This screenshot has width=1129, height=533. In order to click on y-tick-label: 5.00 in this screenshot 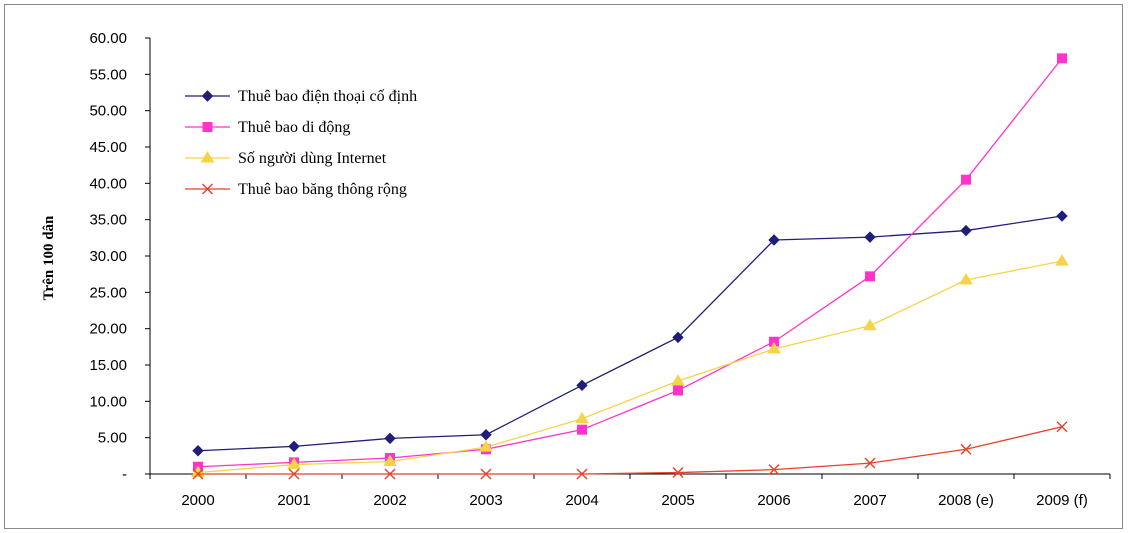, I will do `click(112, 438)`.